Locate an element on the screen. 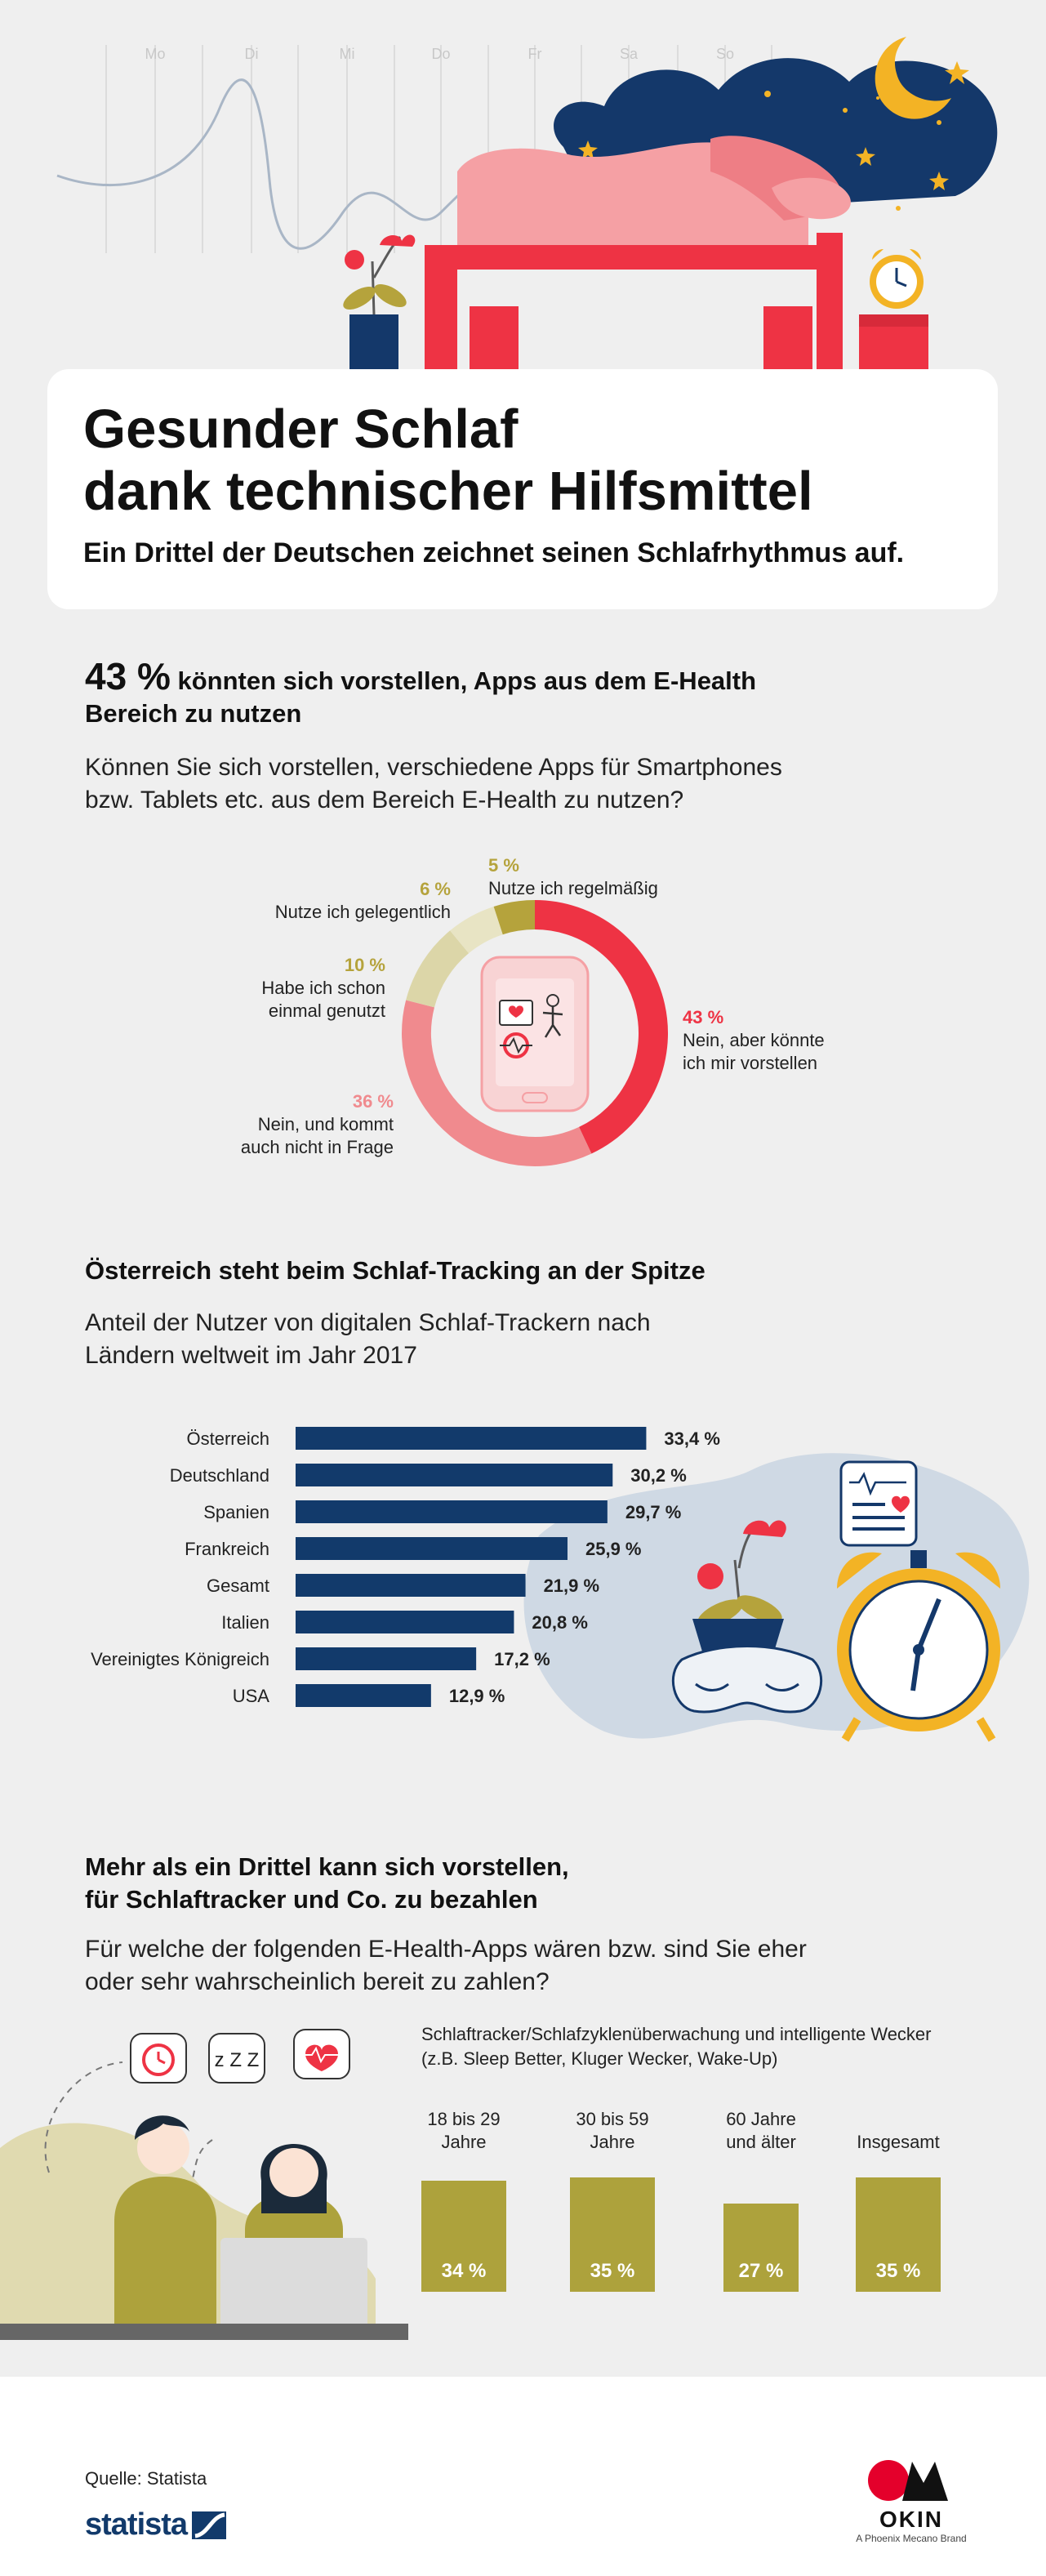 This screenshot has height=2576, width=1046. column-category-label: Insgesamt is located at coordinates (899, 2142).